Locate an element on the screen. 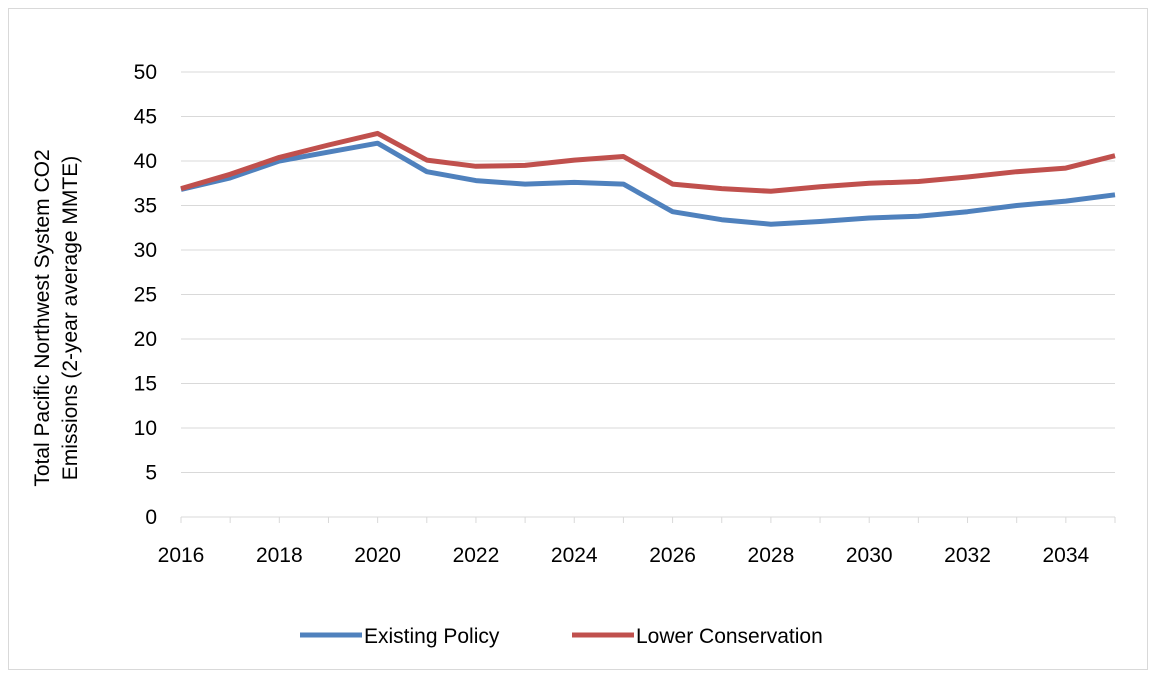 The height and width of the screenshot is (674, 1151). y-tick-label: 0 is located at coordinates (151, 517).